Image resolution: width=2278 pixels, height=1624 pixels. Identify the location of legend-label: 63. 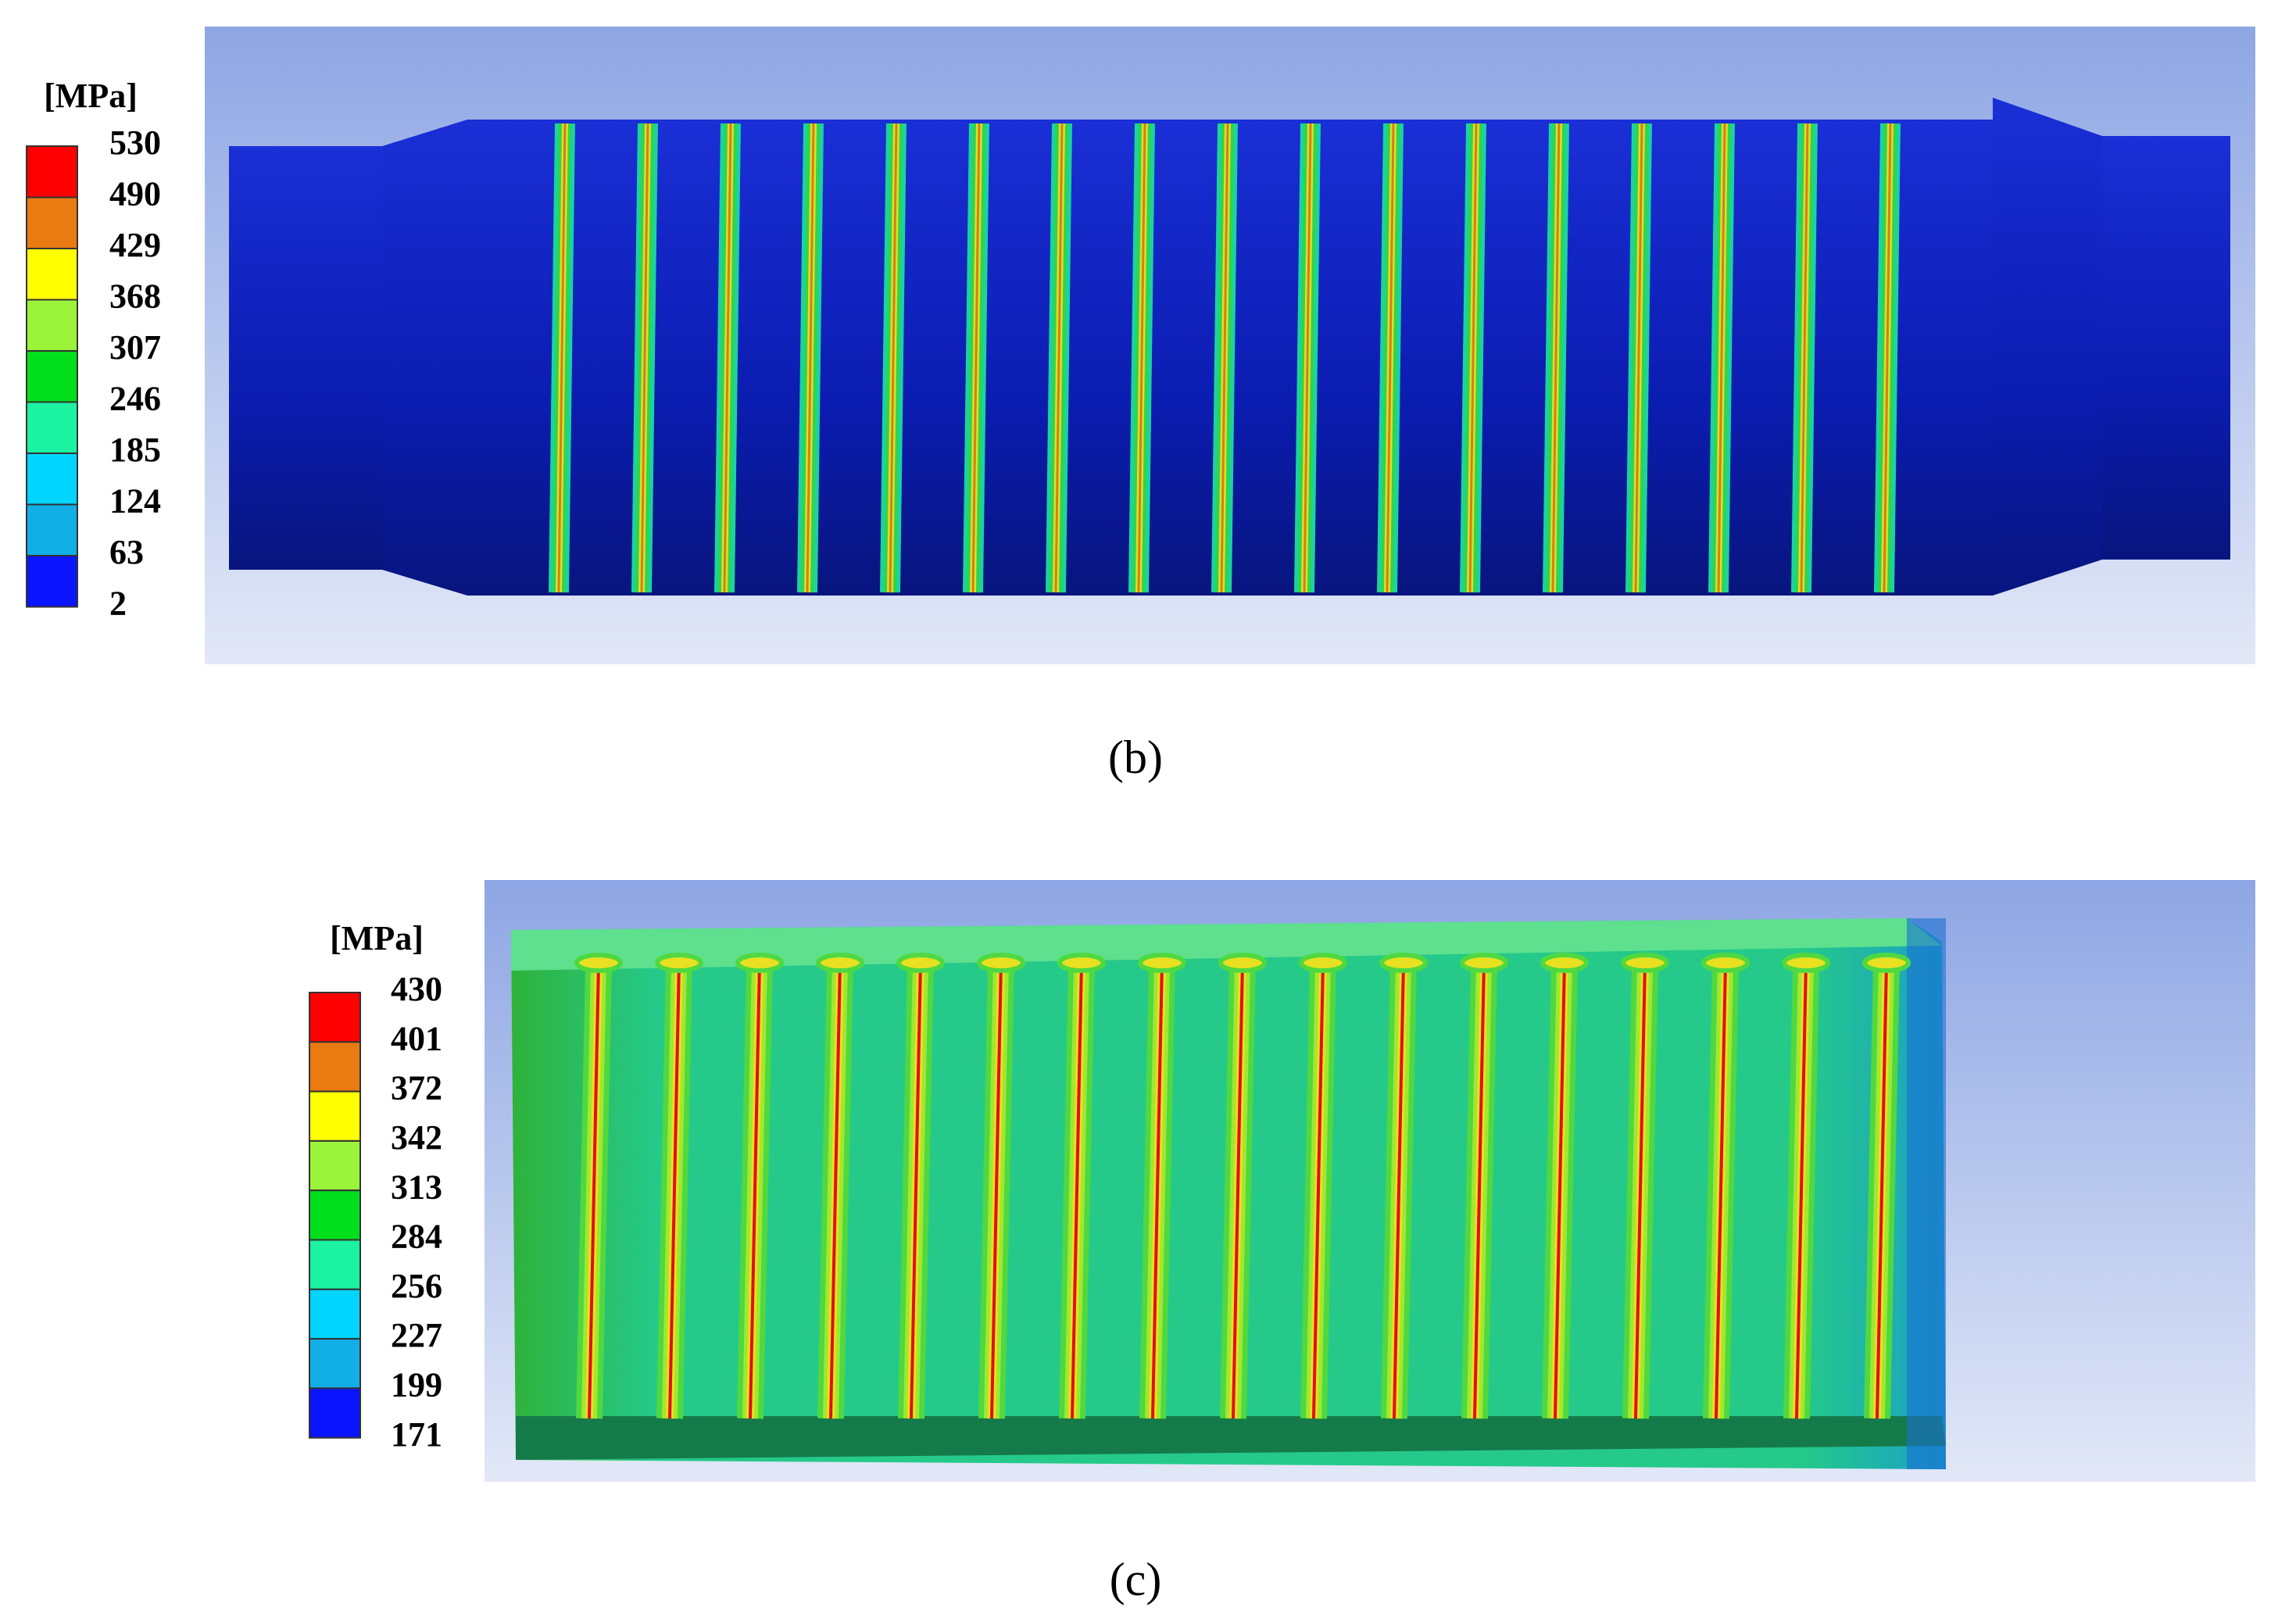
(126, 552).